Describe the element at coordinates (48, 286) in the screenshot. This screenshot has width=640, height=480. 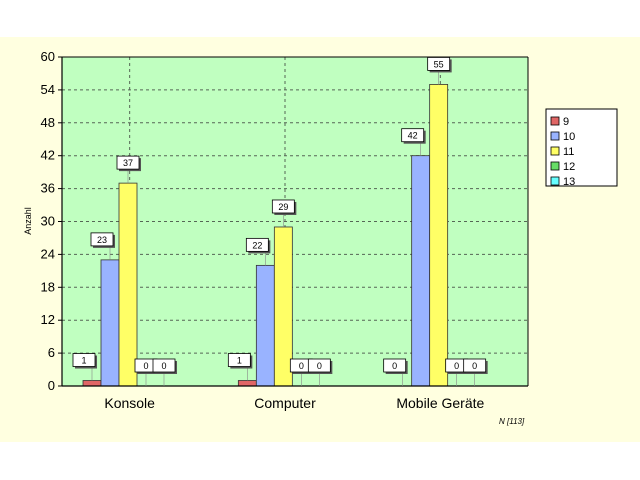
I see `y-tick-label: 18` at that location.